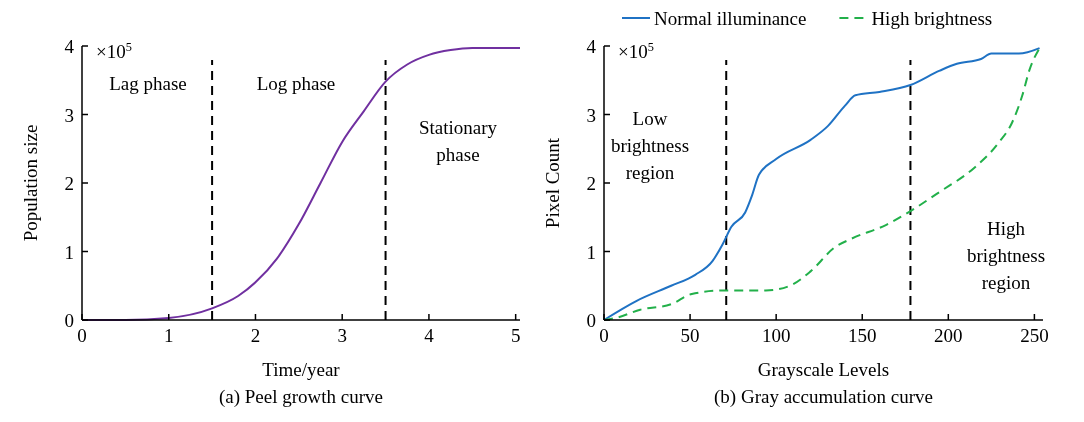  I want to click on text: (b) Gray accumulation curve, so click(823, 397).